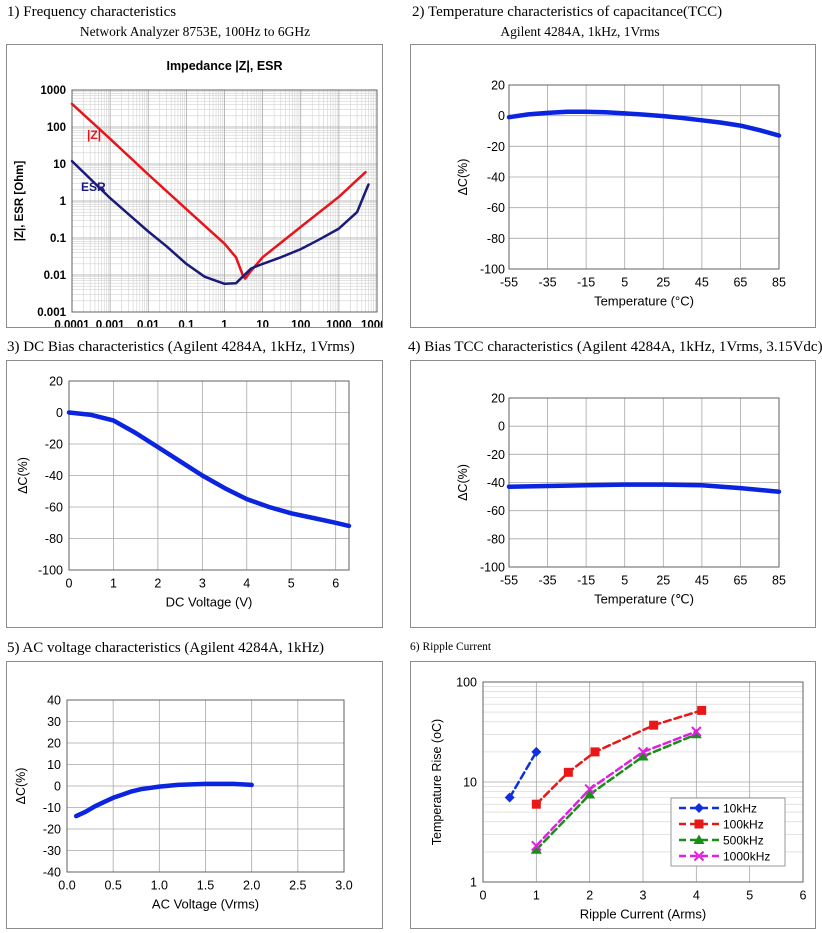 The image size is (822, 933). I want to click on series-line-1000khz, so click(616, 789).